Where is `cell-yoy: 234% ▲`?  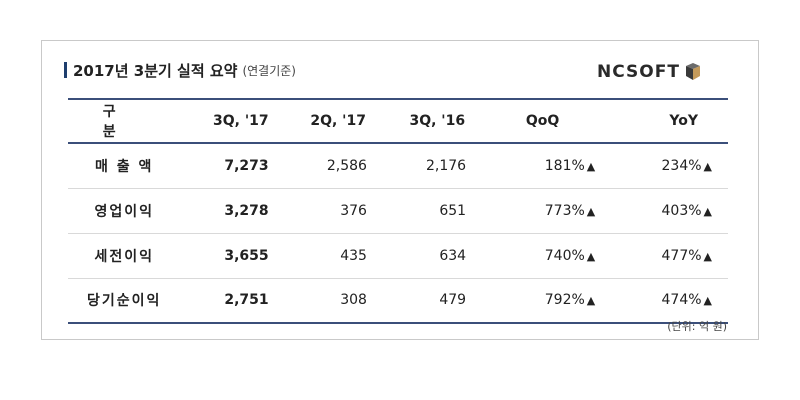
cell-yoy: 234% ▲ is located at coordinates (661, 165).